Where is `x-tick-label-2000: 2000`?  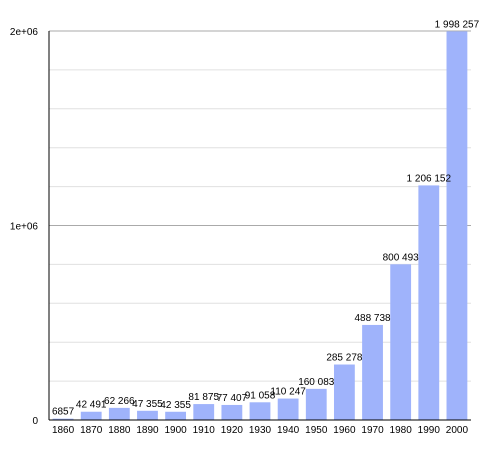 x-tick-label-2000: 2000 is located at coordinates (457, 430).